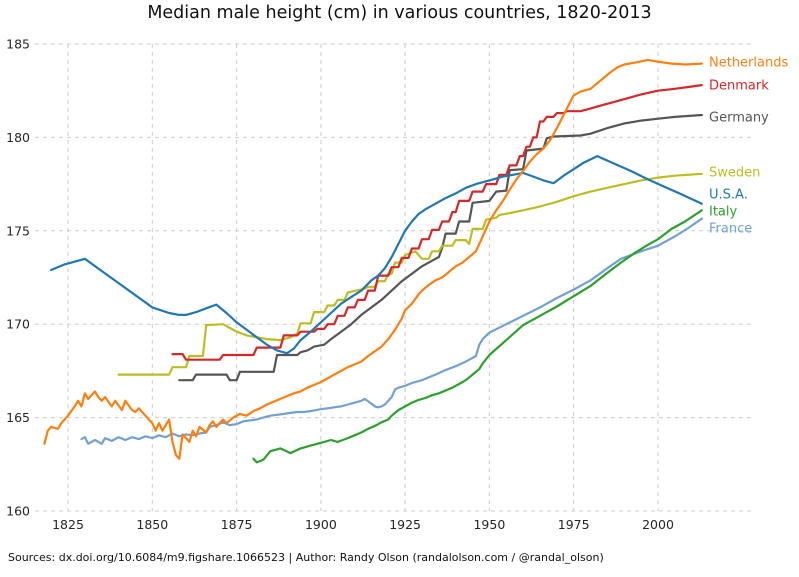  Describe the element at coordinates (723, 212) in the screenshot. I see `series-label-italy: Italy` at that location.